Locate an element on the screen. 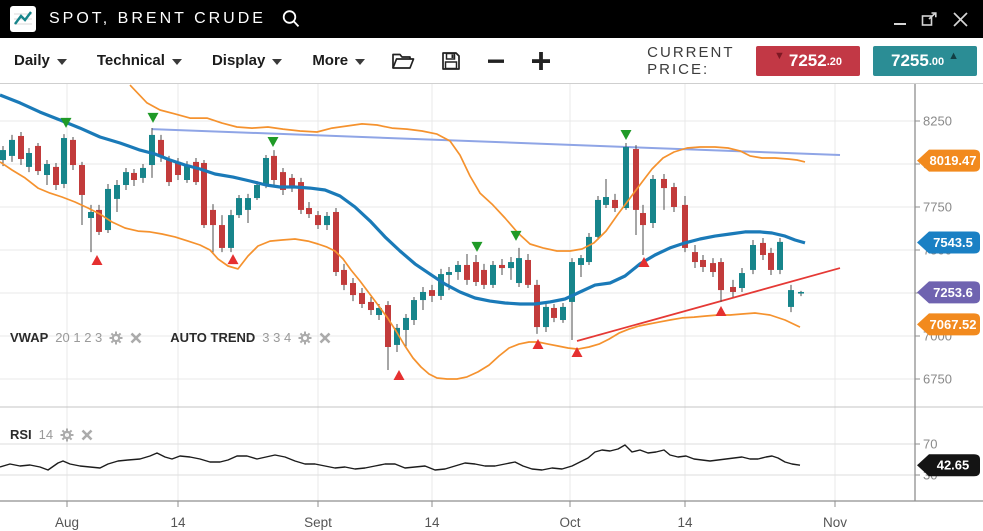 This screenshot has width=983, height=531. svg-text: 7253.6 is located at coordinates (953, 292).